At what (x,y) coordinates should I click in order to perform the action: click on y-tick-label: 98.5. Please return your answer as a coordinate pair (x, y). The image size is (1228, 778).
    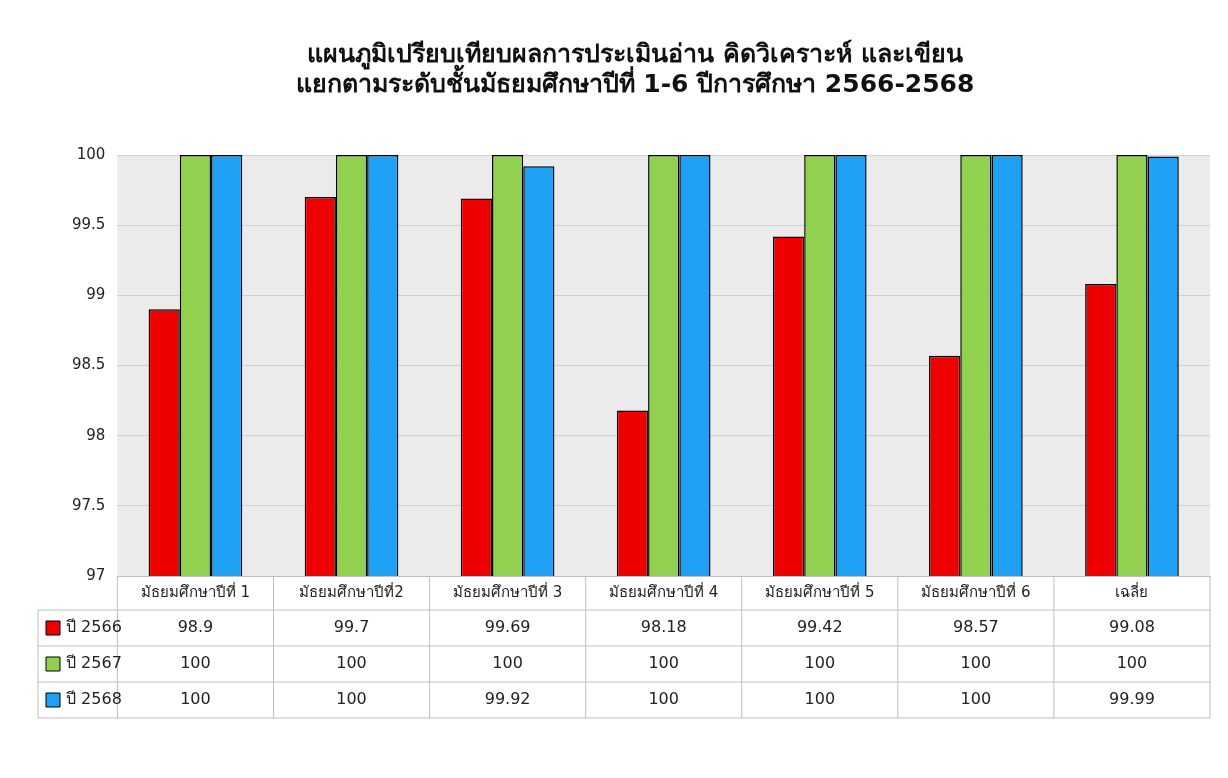
    Looking at the image, I should click on (88, 364).